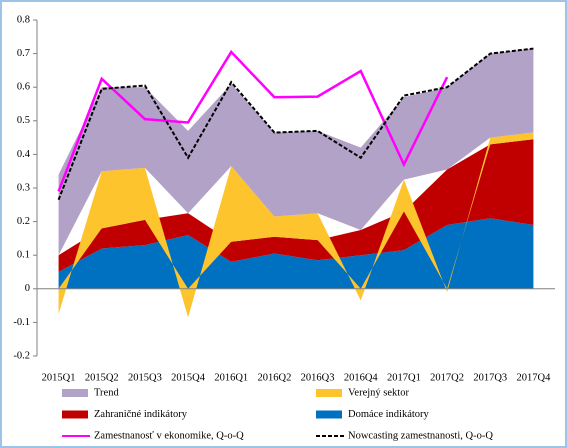  I want to click on y-tick-label: 0.3, so click(23, 187).